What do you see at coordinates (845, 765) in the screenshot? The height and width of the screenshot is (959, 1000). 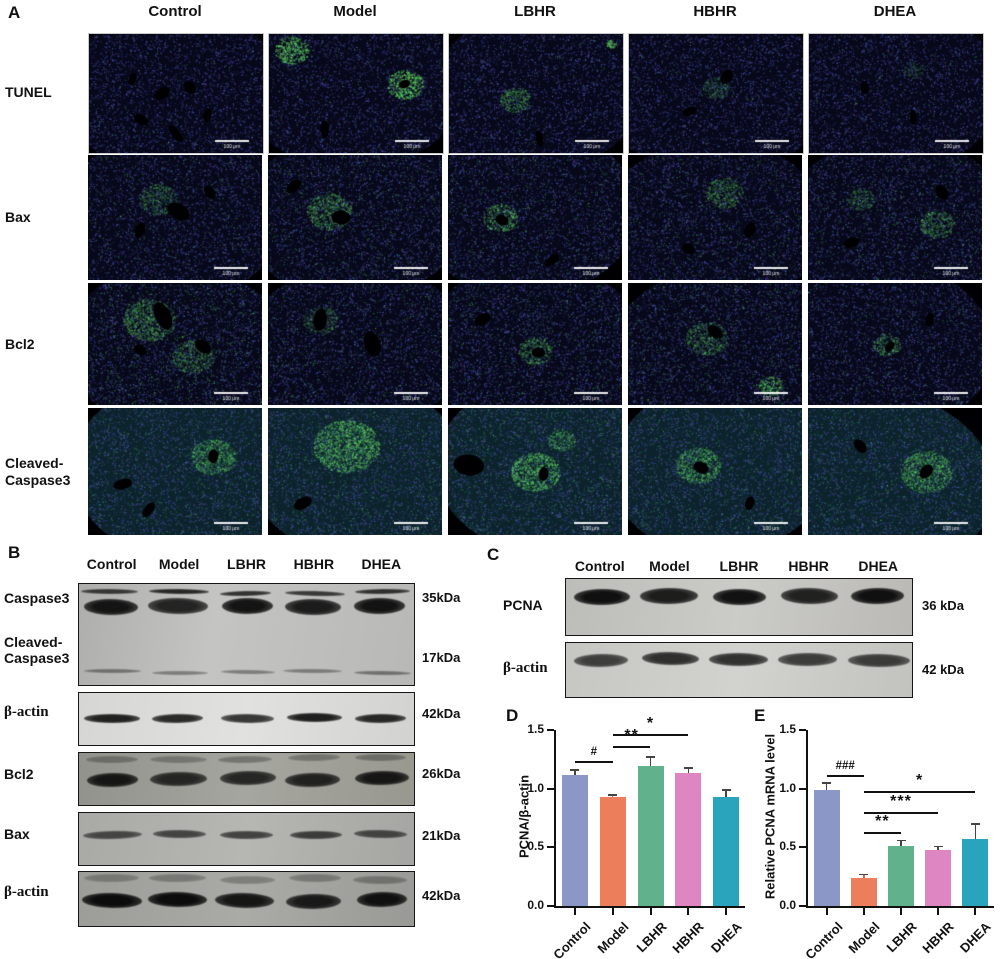 I see `significance-label: ###` at bounding box center [845, 765].